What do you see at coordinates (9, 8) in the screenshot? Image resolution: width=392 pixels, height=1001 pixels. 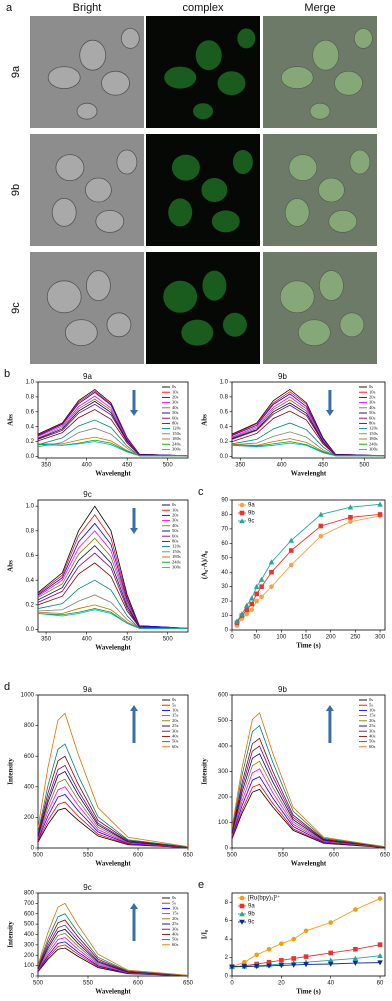 I see `panel-label: a` at bounding box center [9, 8].